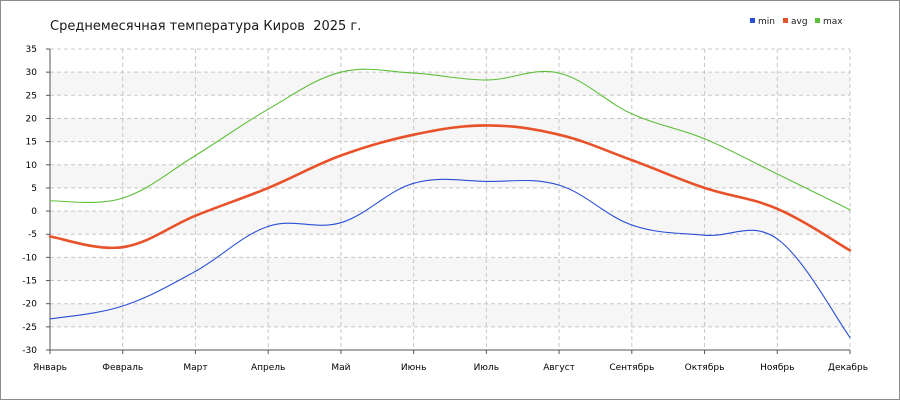 This screenshot has height=400, width=900. What do you see at coordinates (799, 22) in the screenshot?
I see `legend-label-avg: avg` at bounding box center [799, 22].